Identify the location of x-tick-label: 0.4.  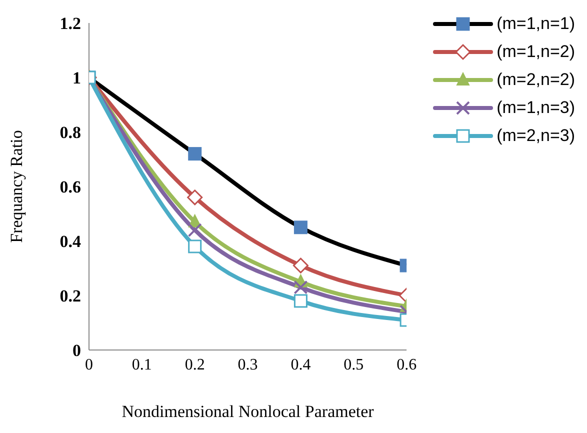
(300, 365).